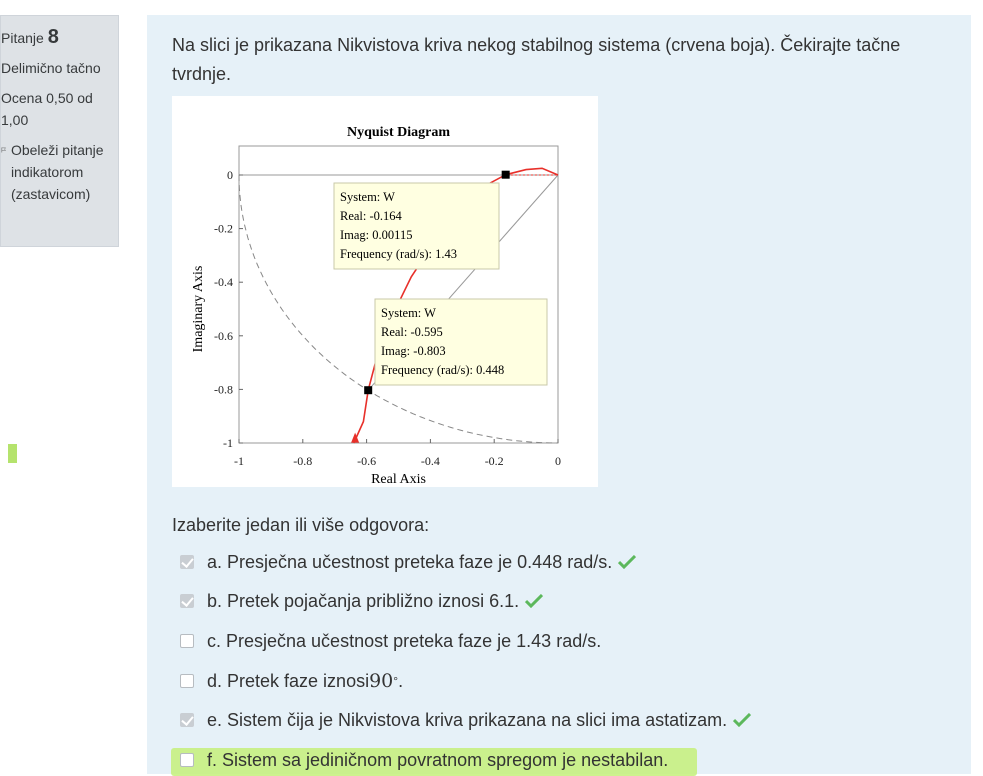 This screenshot has width=983, height=776. I want to click on x-tick-label: -0.6, so click(366, 461).